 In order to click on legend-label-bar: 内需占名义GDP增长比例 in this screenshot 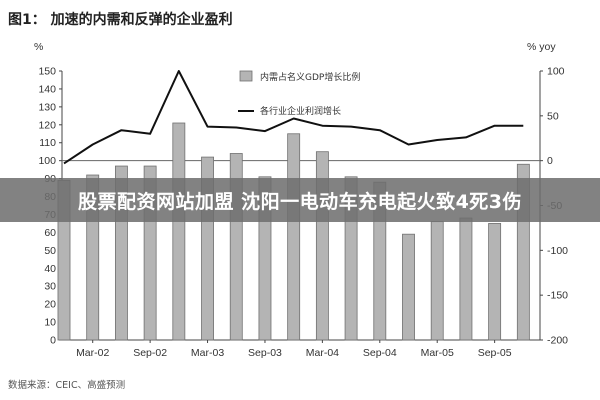, I will do `click(310, 77)`.